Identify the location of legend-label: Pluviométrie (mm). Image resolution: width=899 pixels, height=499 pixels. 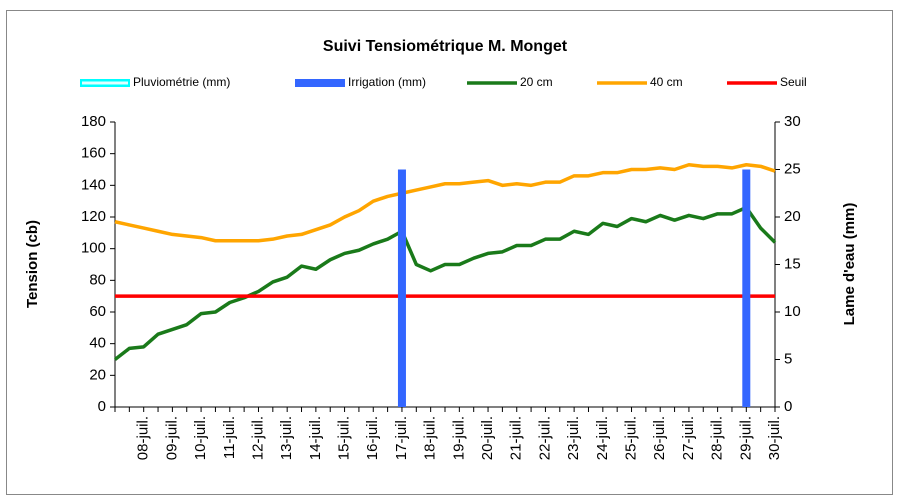
(181, 82).